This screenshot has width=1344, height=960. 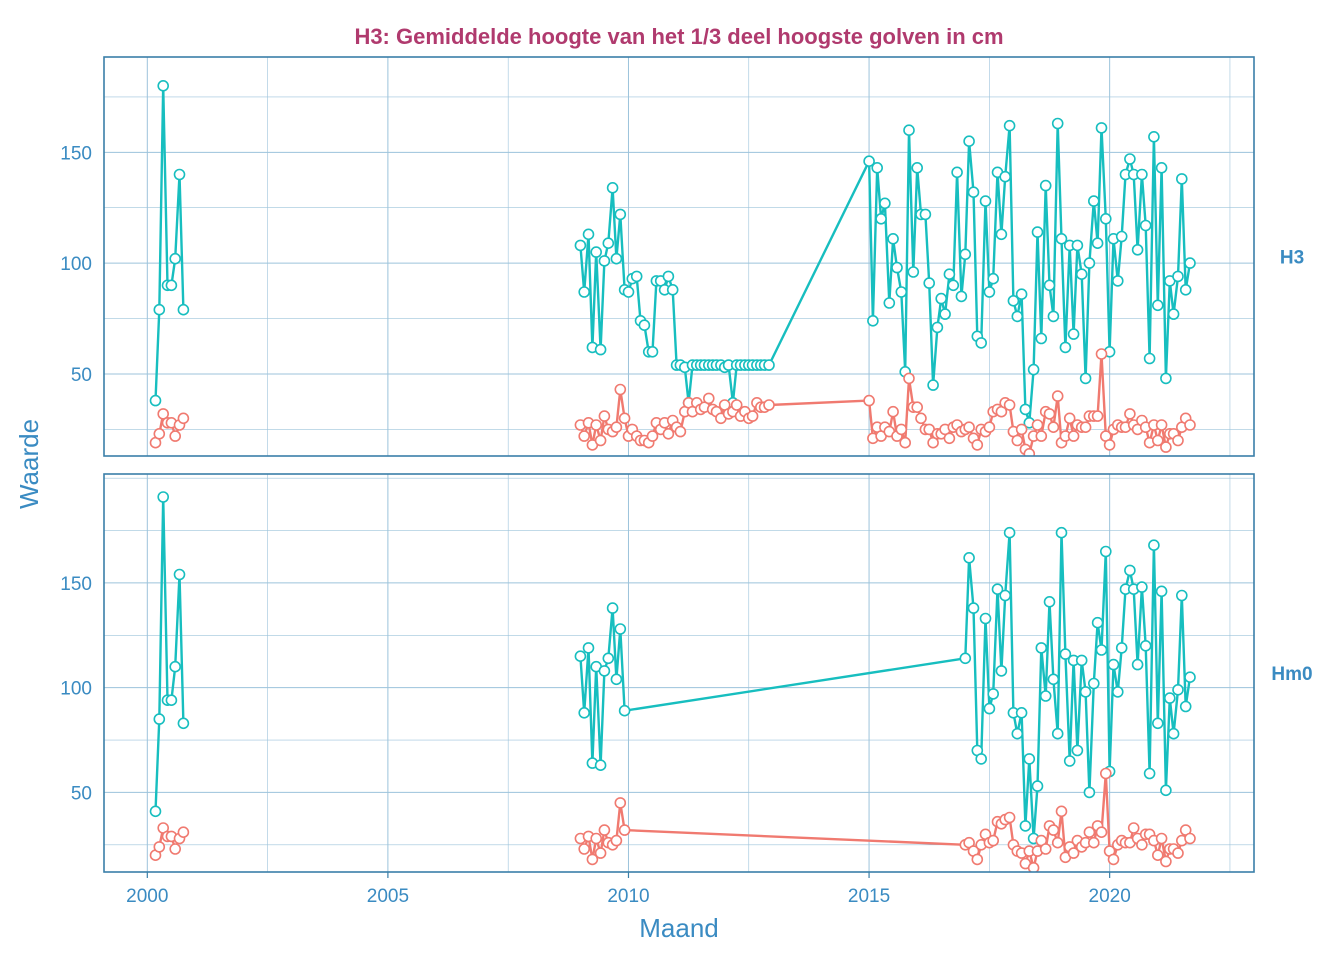 I want to click on y-tick-label: 100, so click(x=76, y=264).